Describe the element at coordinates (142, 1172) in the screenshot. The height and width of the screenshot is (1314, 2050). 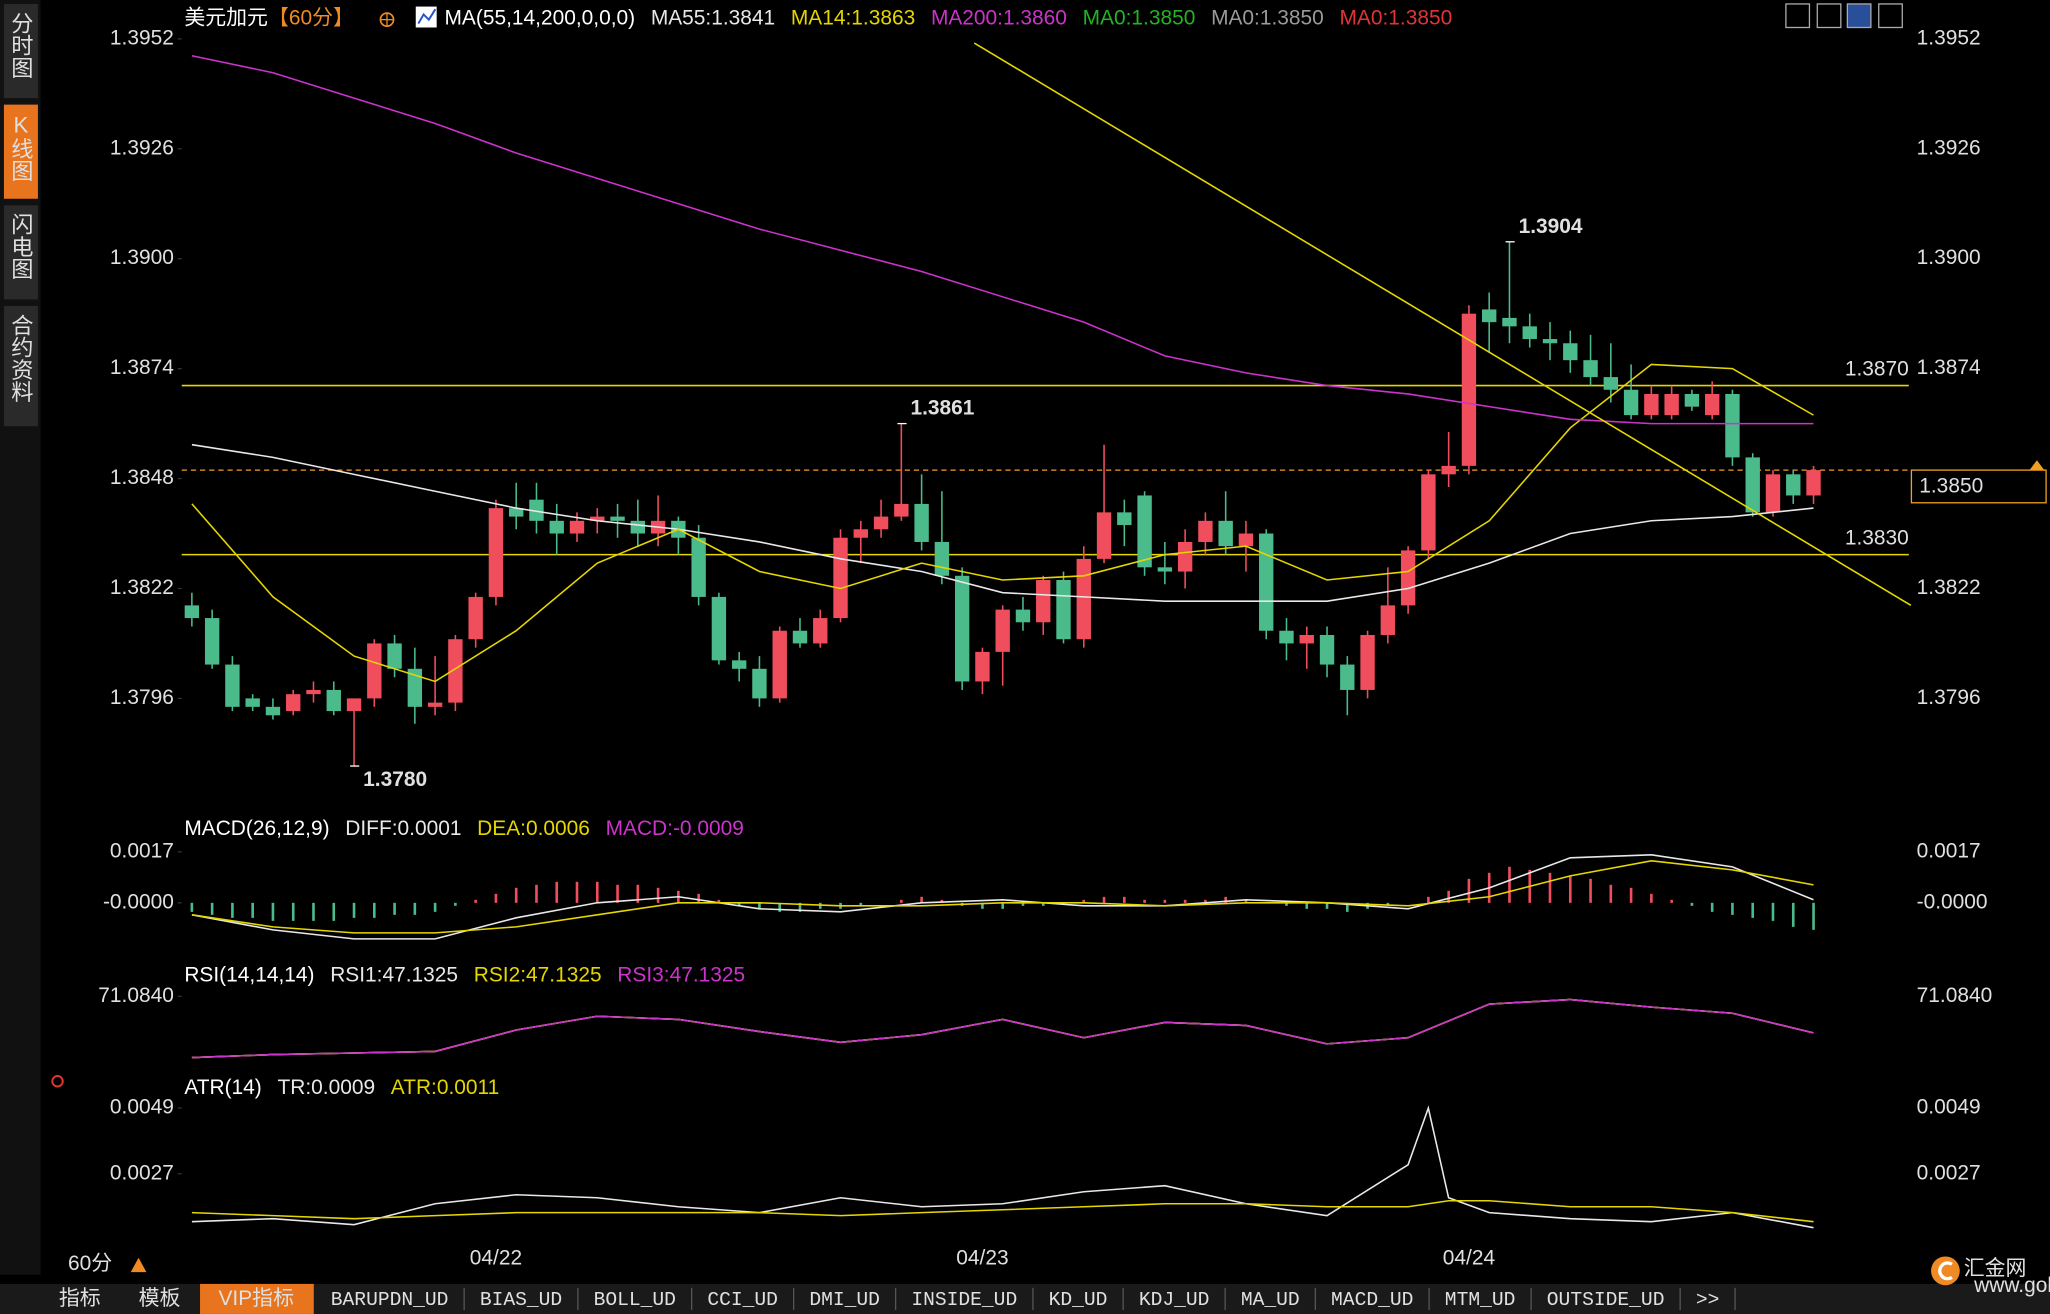
I see `y-tick-label: 0.0027` at that location.